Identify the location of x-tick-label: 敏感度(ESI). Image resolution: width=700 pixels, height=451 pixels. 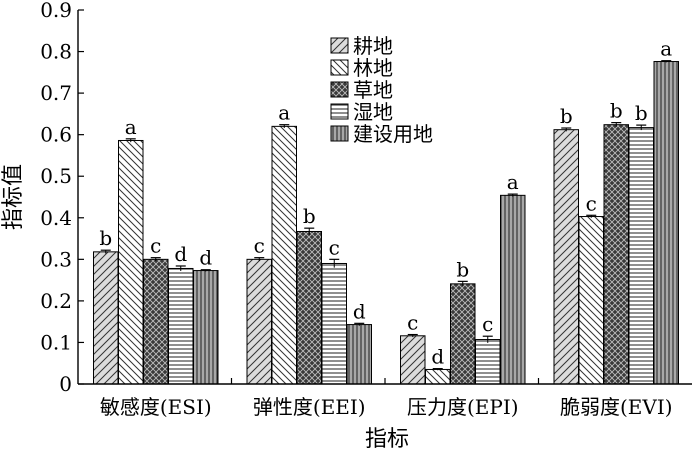
(156, 407).